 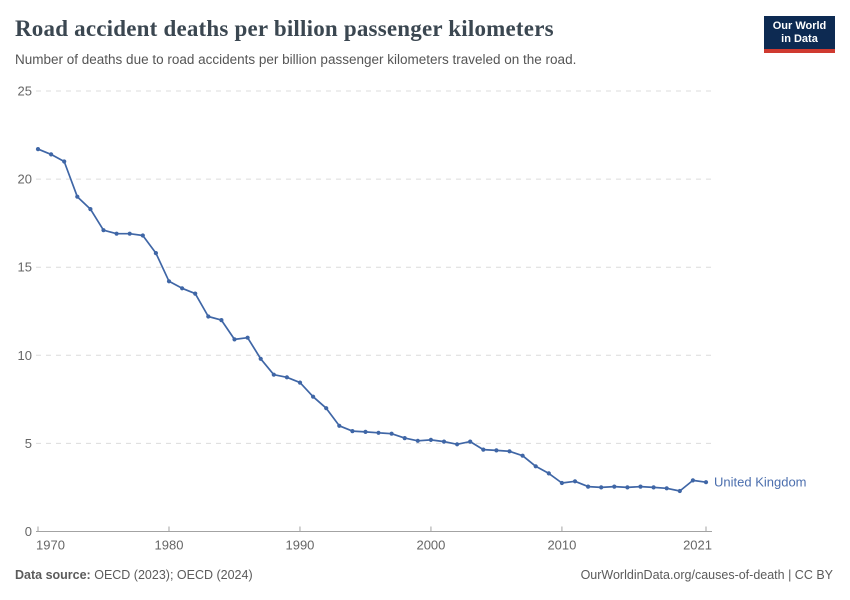 I want to click on data-source-value: OECD (2023); OECD (2024), so click(x=173, y=575).